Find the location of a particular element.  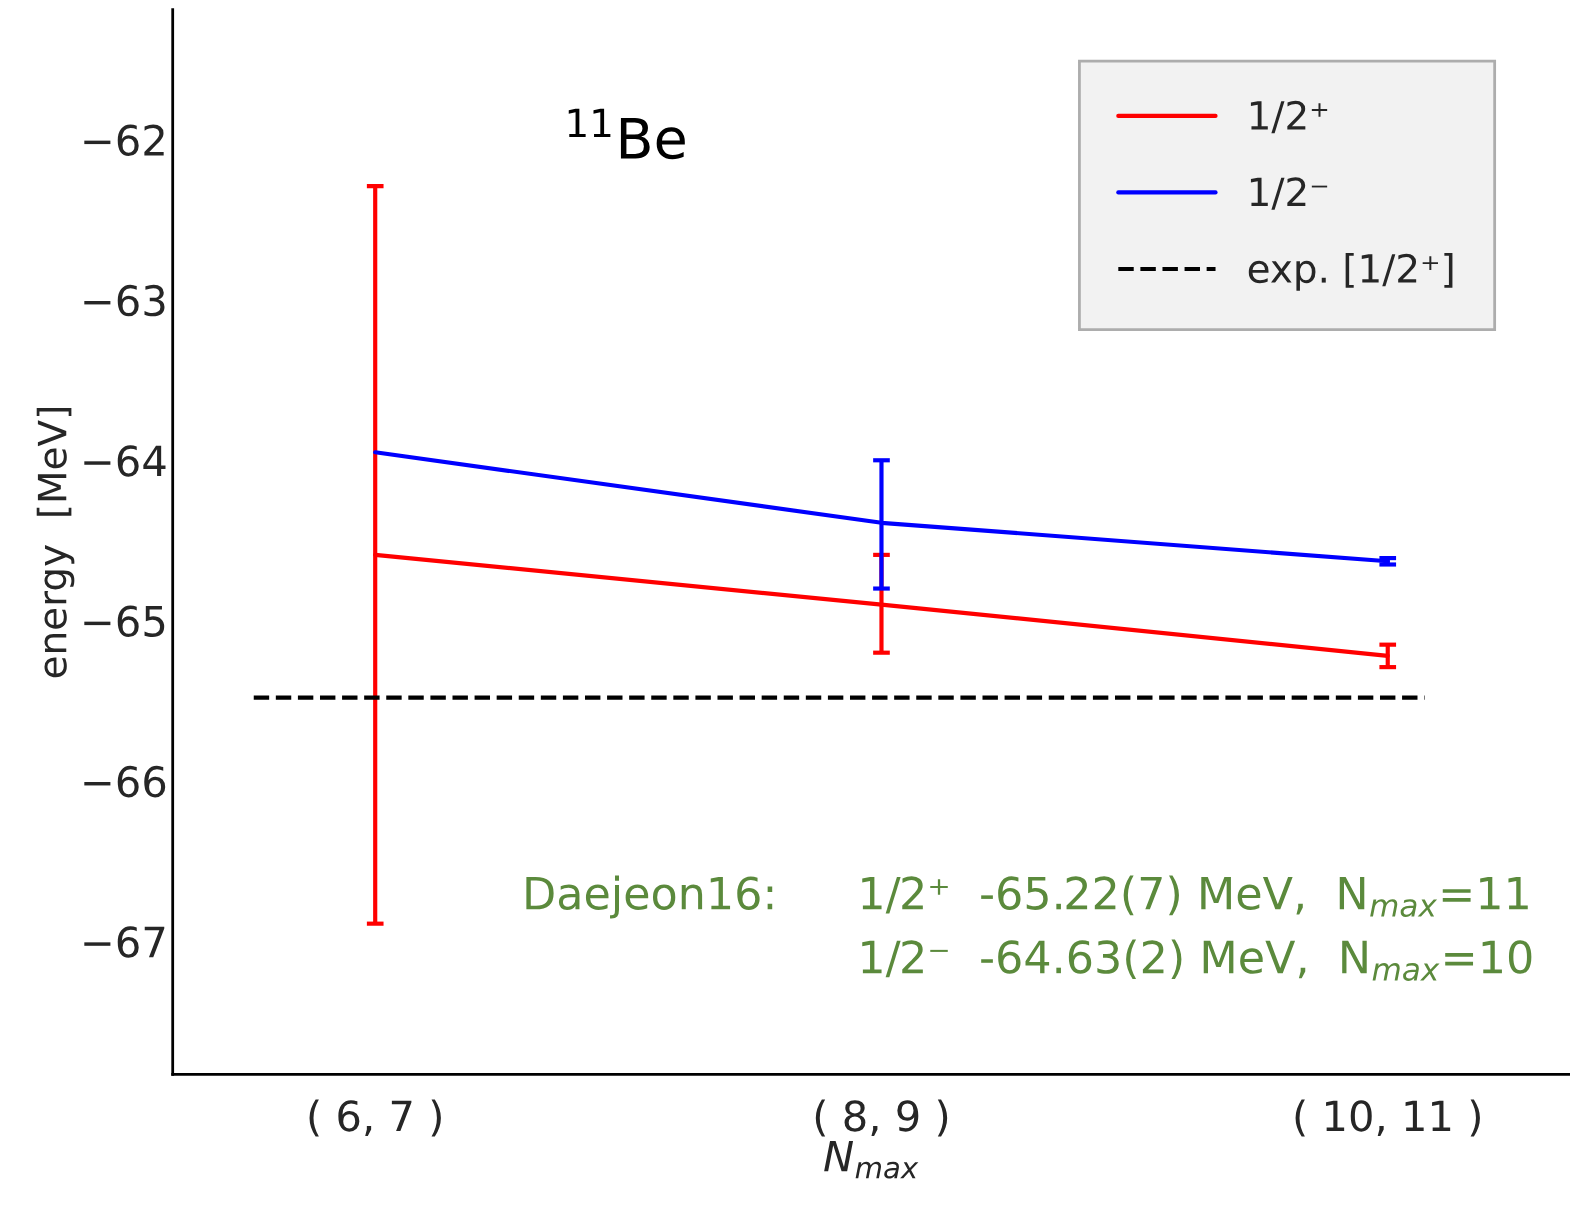

annotation: Daejeon16: is located at coordinates (649, 897).